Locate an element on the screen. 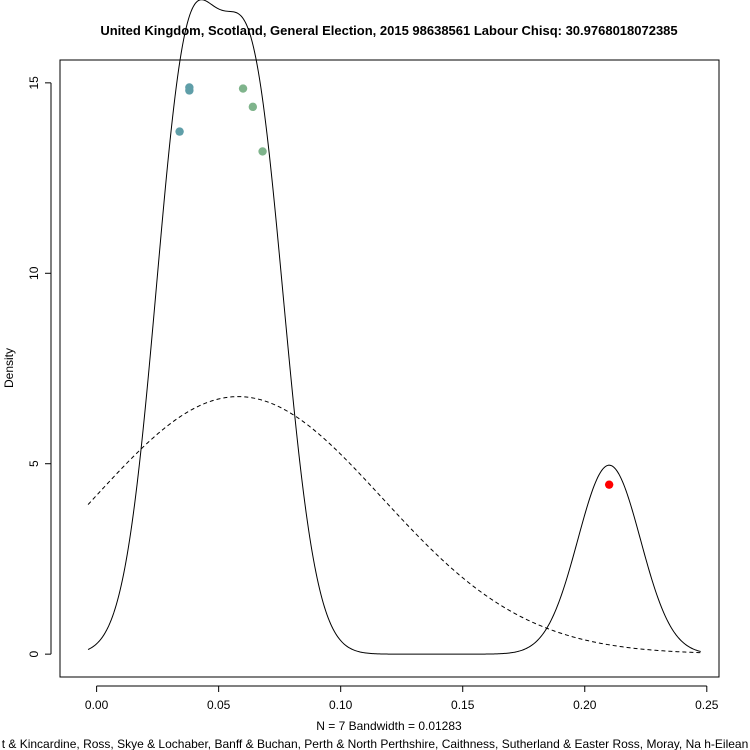 The height and width of the screenshot is (750, 750). y-tick-label: 15 is located at coordinates (34, 83).